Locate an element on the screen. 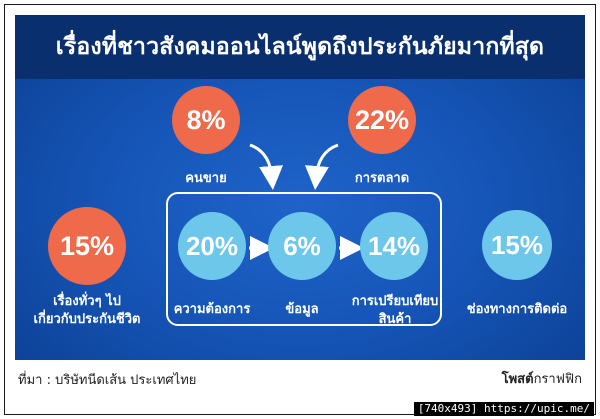 Image resolution: width=600 pixels, height=419 pixels. label-line: ข้อมูล is located at coordinates (302, 309).